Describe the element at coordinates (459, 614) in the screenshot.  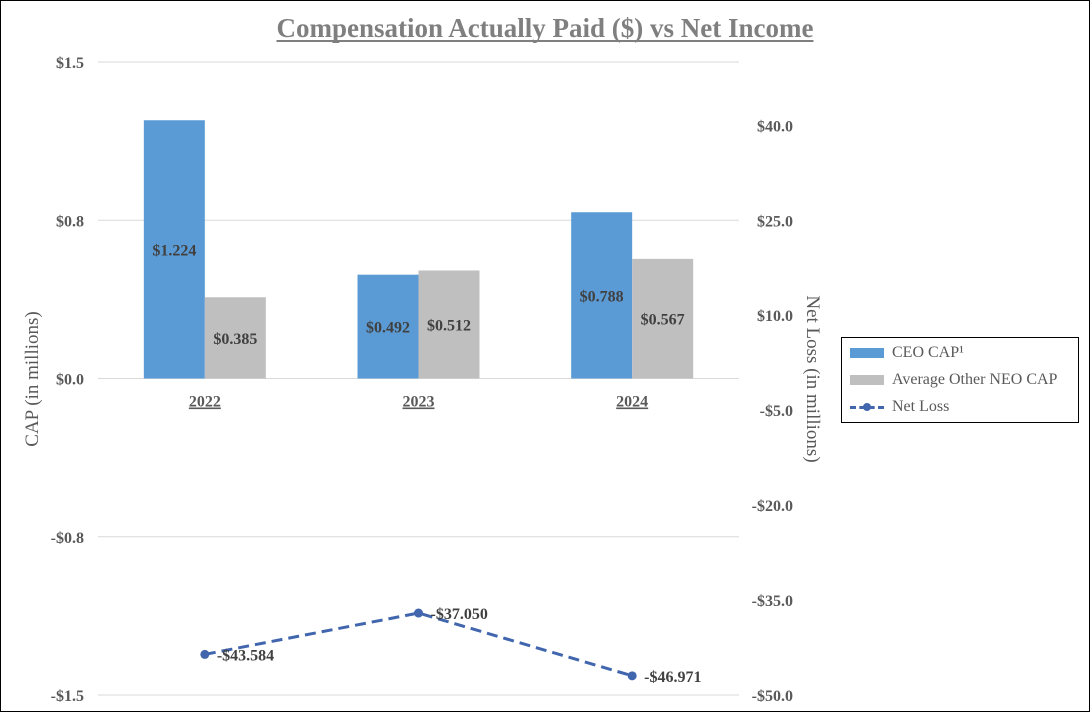
I see `net-loss-data-label: -$37.050` at that location.